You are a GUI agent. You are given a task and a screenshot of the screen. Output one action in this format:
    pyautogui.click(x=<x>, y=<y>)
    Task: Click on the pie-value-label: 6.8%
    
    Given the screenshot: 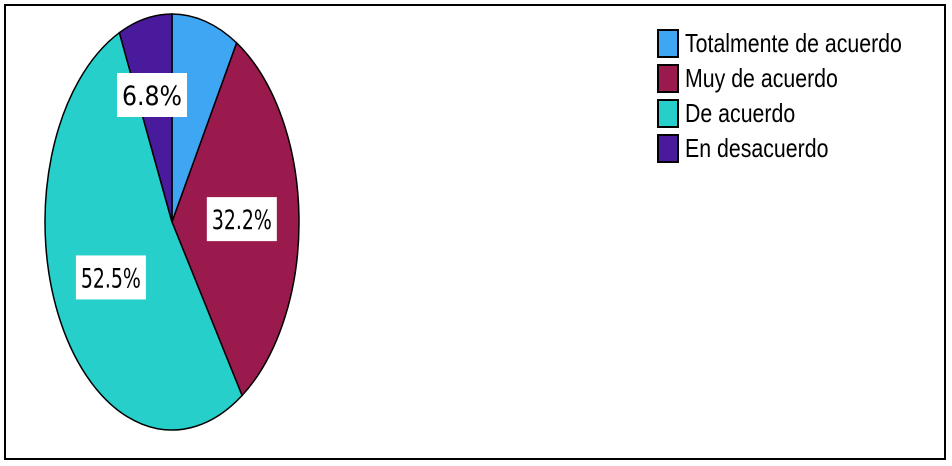 What is the action you would take?
    pyautogui.click(x=152, y=95)
    